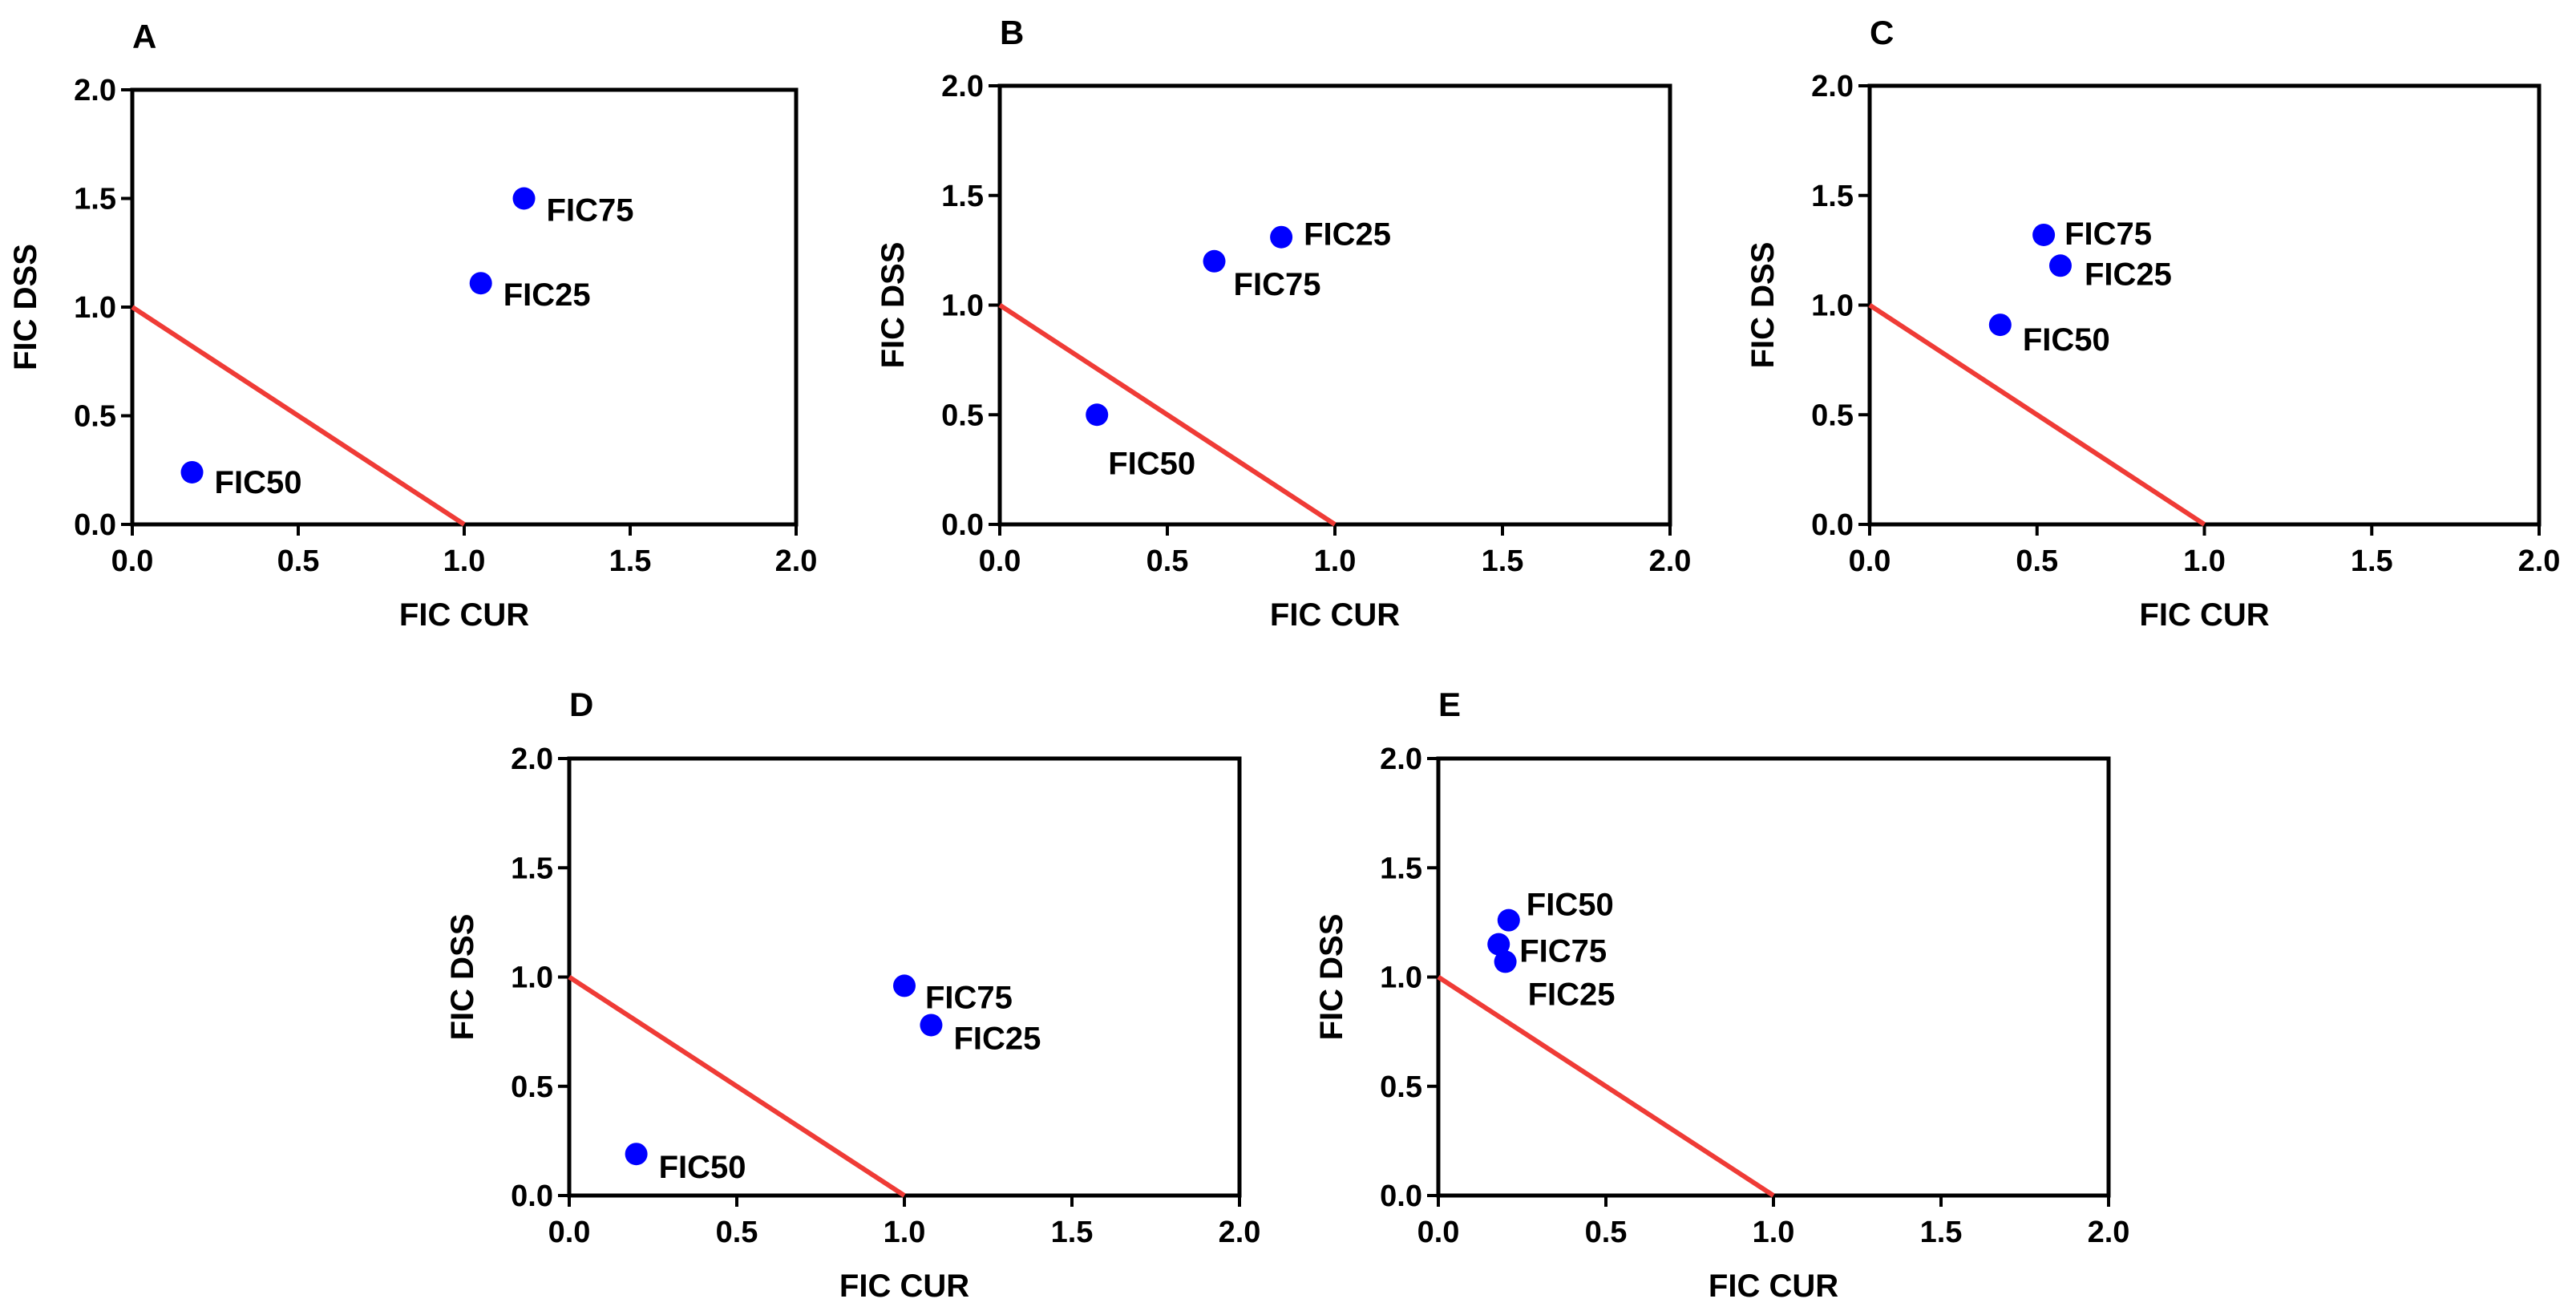 The image size is (2576, 1315). Describe the element at coordinates (1012, 32) in the screenshot. I see `panel-label: B` at that location.